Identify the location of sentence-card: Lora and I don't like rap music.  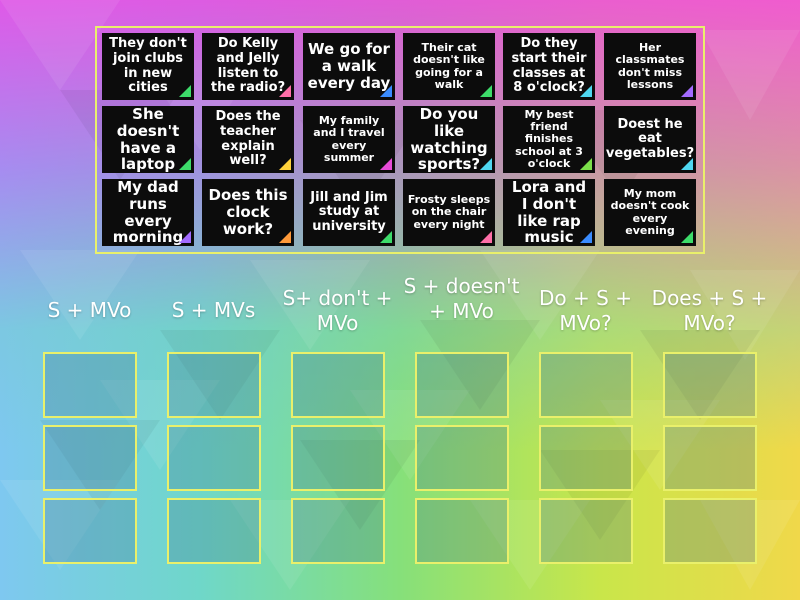
(549, 212).